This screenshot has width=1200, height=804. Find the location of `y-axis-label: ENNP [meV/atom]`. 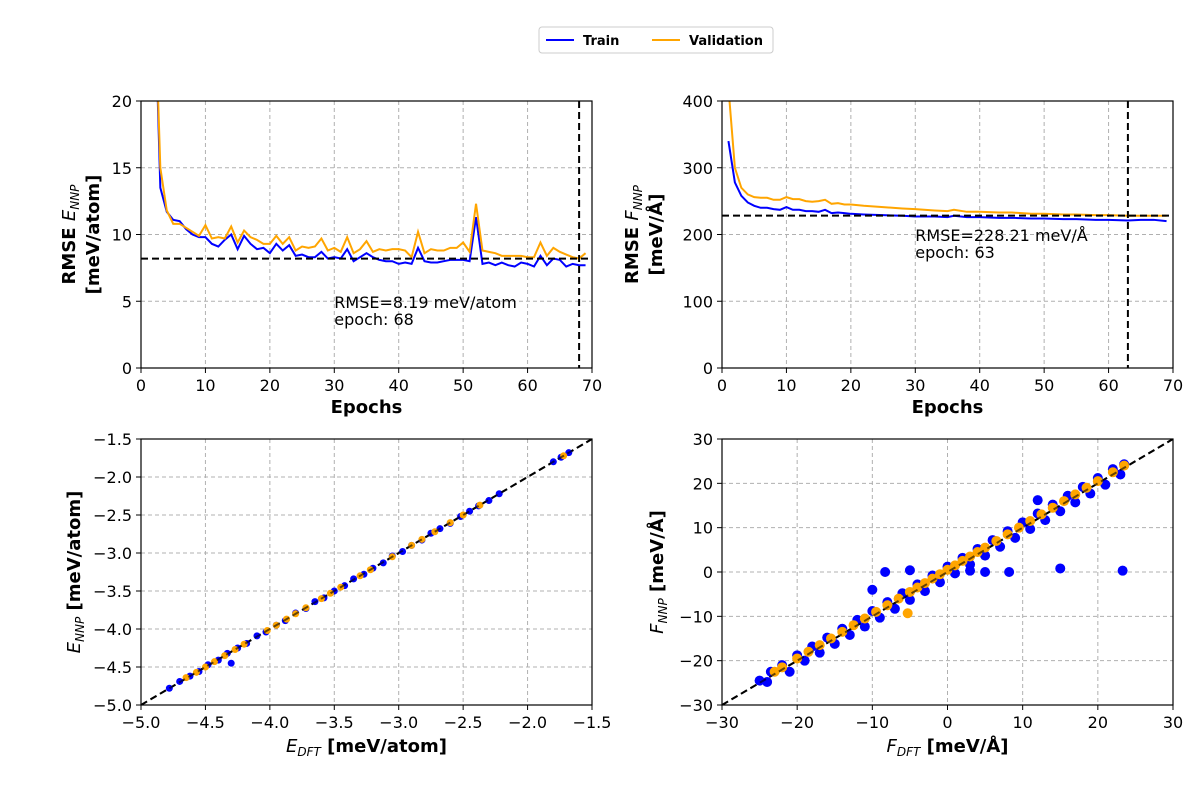

y-axis-label: ENNP [meV/atom] is located at coordinates (75, 572).